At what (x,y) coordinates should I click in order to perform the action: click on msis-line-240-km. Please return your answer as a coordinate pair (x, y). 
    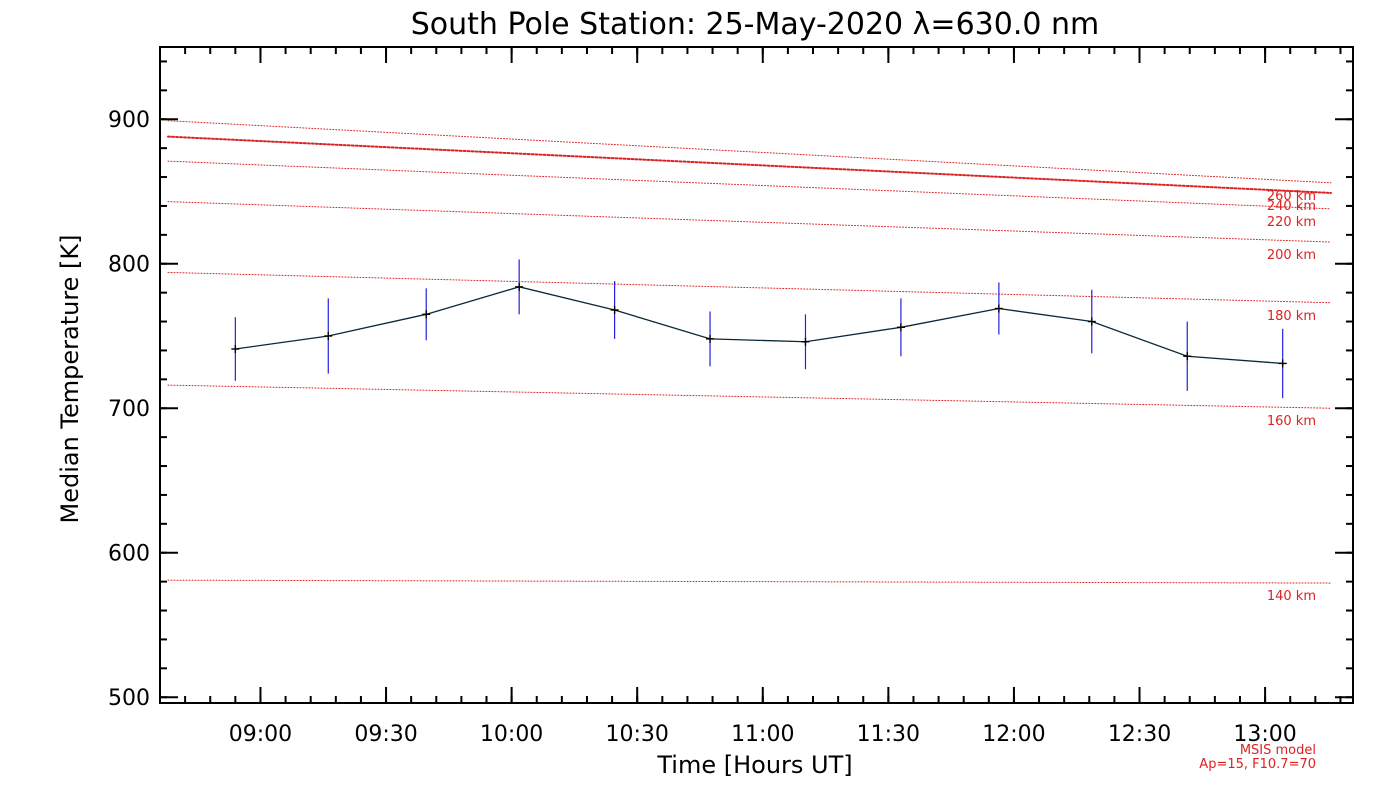
    Looking at the image, I should click on (749, 164).